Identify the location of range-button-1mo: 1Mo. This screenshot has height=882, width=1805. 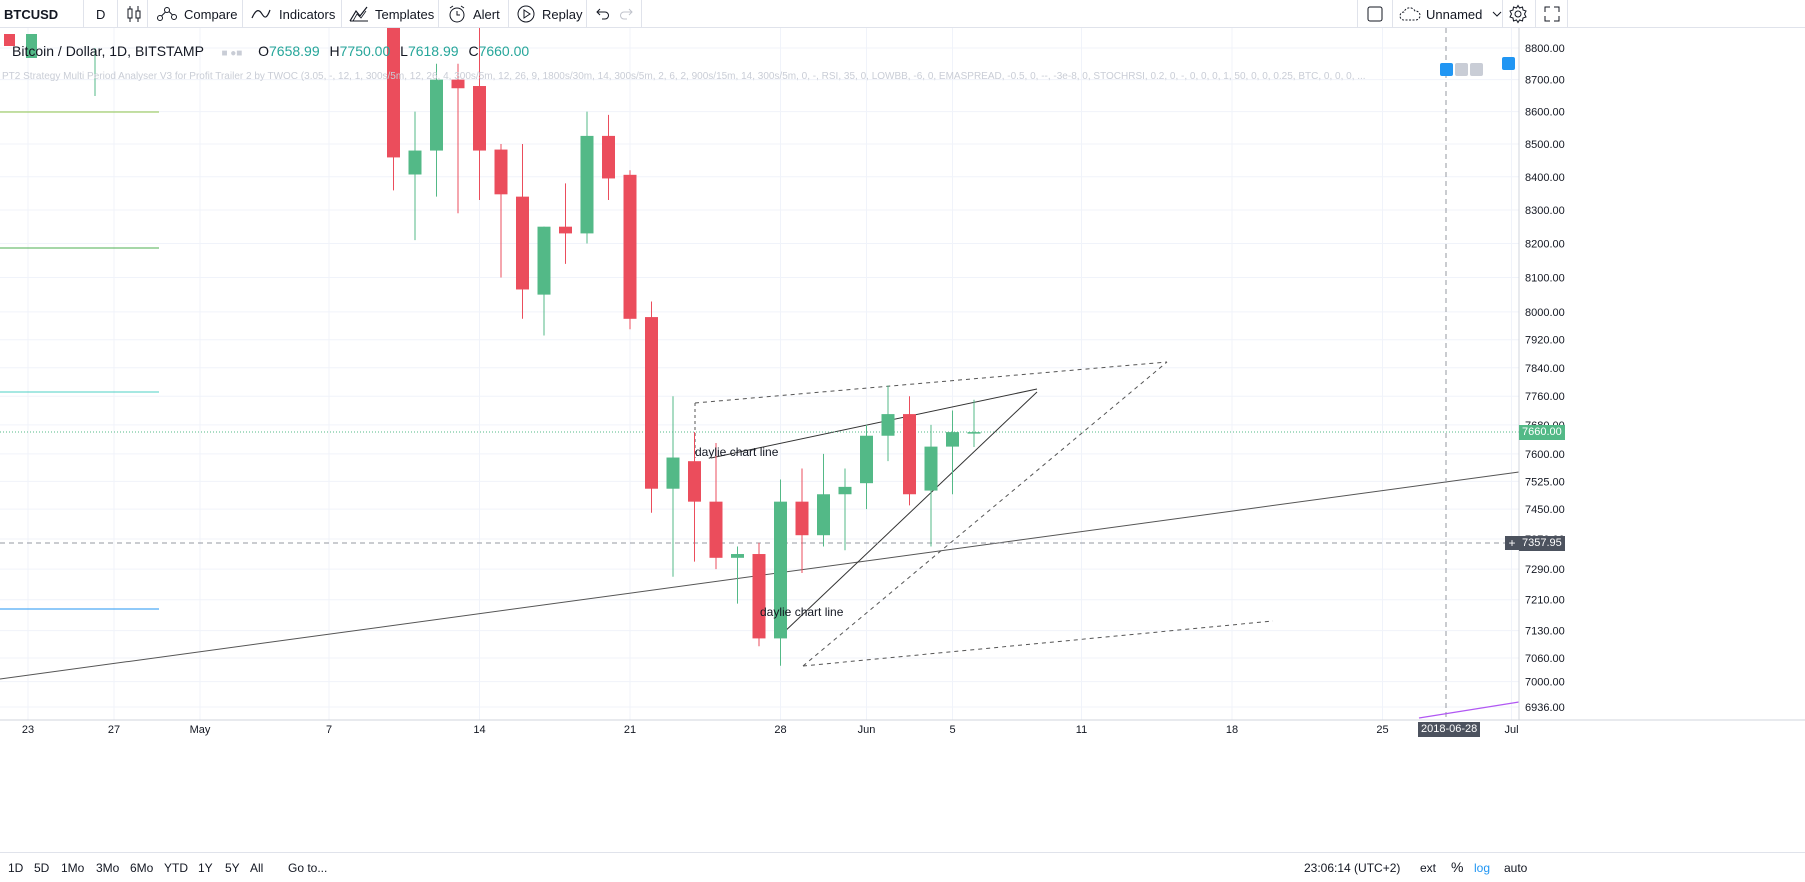
(73, 868).